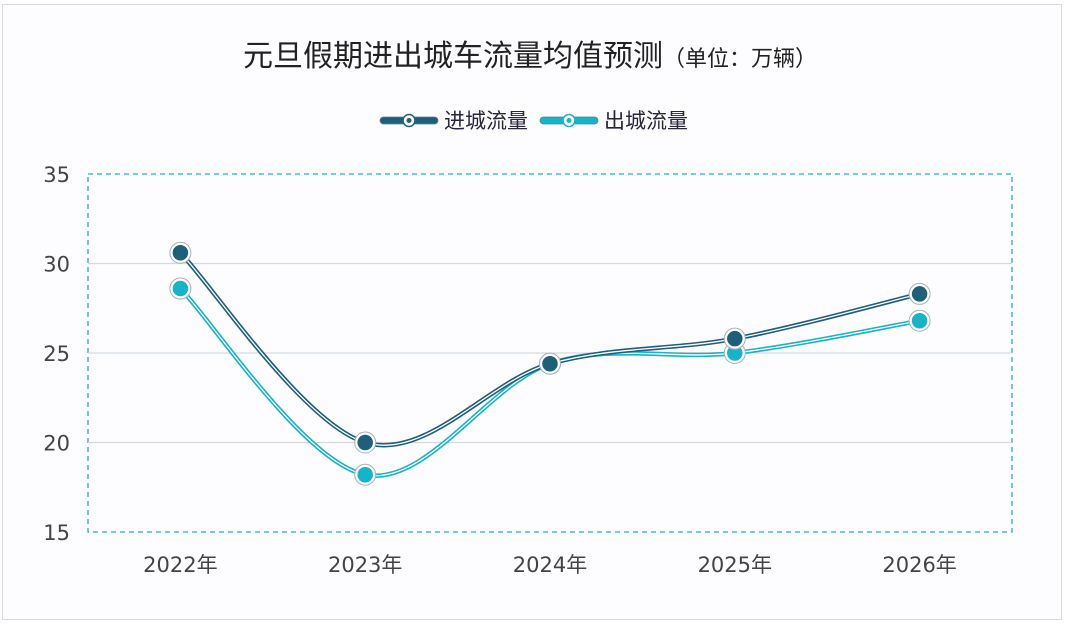 This screenshot has height=632, width=1074. Describe the element at coordinates (486, 121) in the screenshot. I see `legend-label: 进城流量` at that location.